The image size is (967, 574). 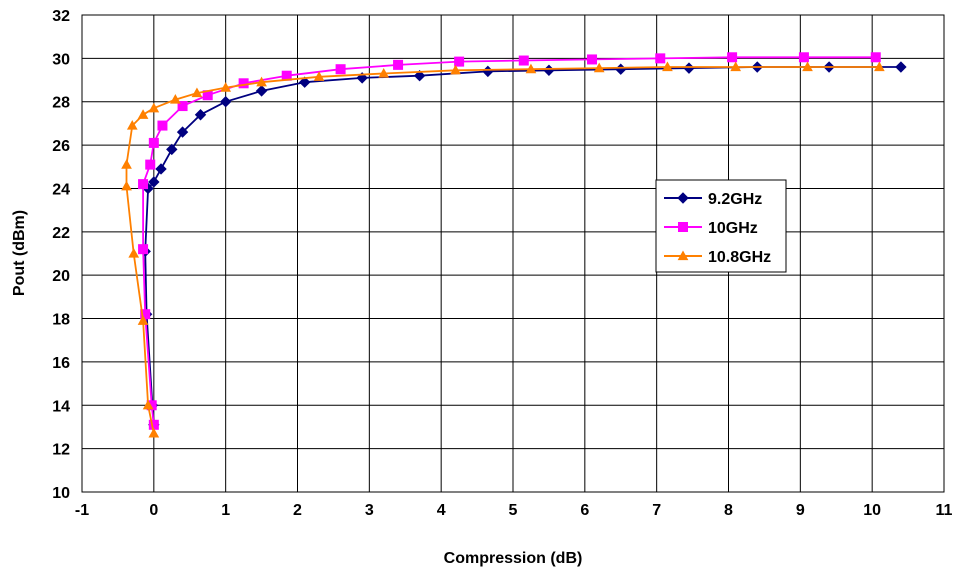 What do you see at coordinates (61, 16) in the screenshot?
I see `y-tick-label: 32` at bounding box center [61, 16].